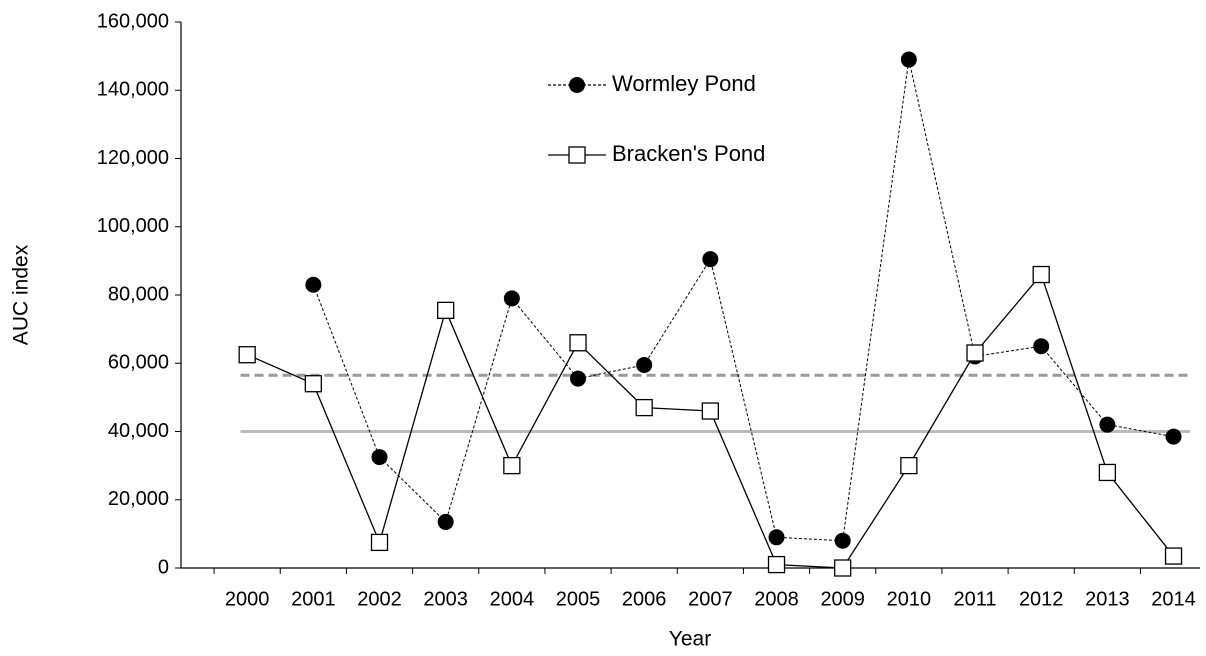 This screenshot has width=1206, height=656. Describe the element at coordinates (1107, 599) in the screenshot. I see `x-tick-label: 2013` at that location.